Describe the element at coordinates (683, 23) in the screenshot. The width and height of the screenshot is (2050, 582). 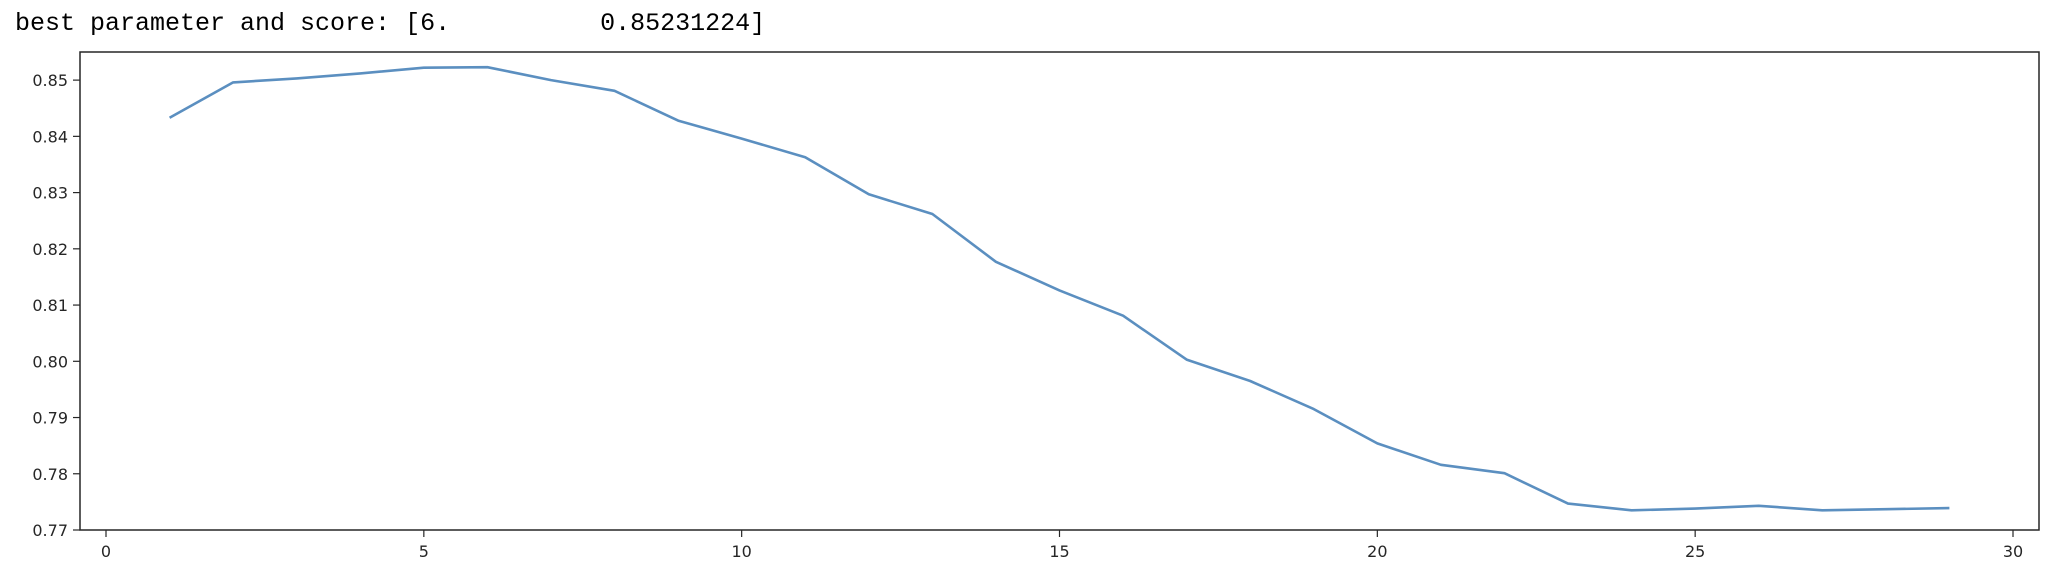
I see `output-score-value: 0.85231224]` at that location.